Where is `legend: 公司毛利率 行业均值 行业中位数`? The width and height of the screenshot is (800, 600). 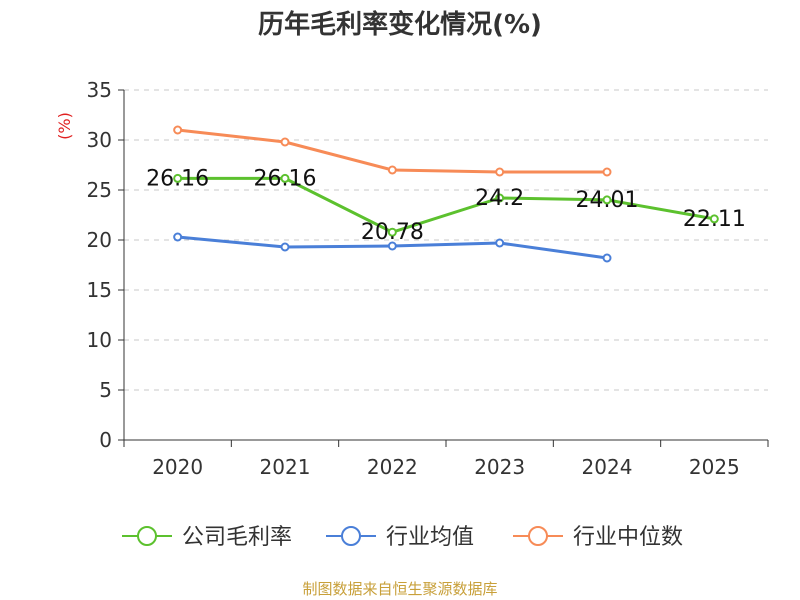
legend: 公司毛利率 行业均值 行业中位数 is located at coordinates (402, 537).